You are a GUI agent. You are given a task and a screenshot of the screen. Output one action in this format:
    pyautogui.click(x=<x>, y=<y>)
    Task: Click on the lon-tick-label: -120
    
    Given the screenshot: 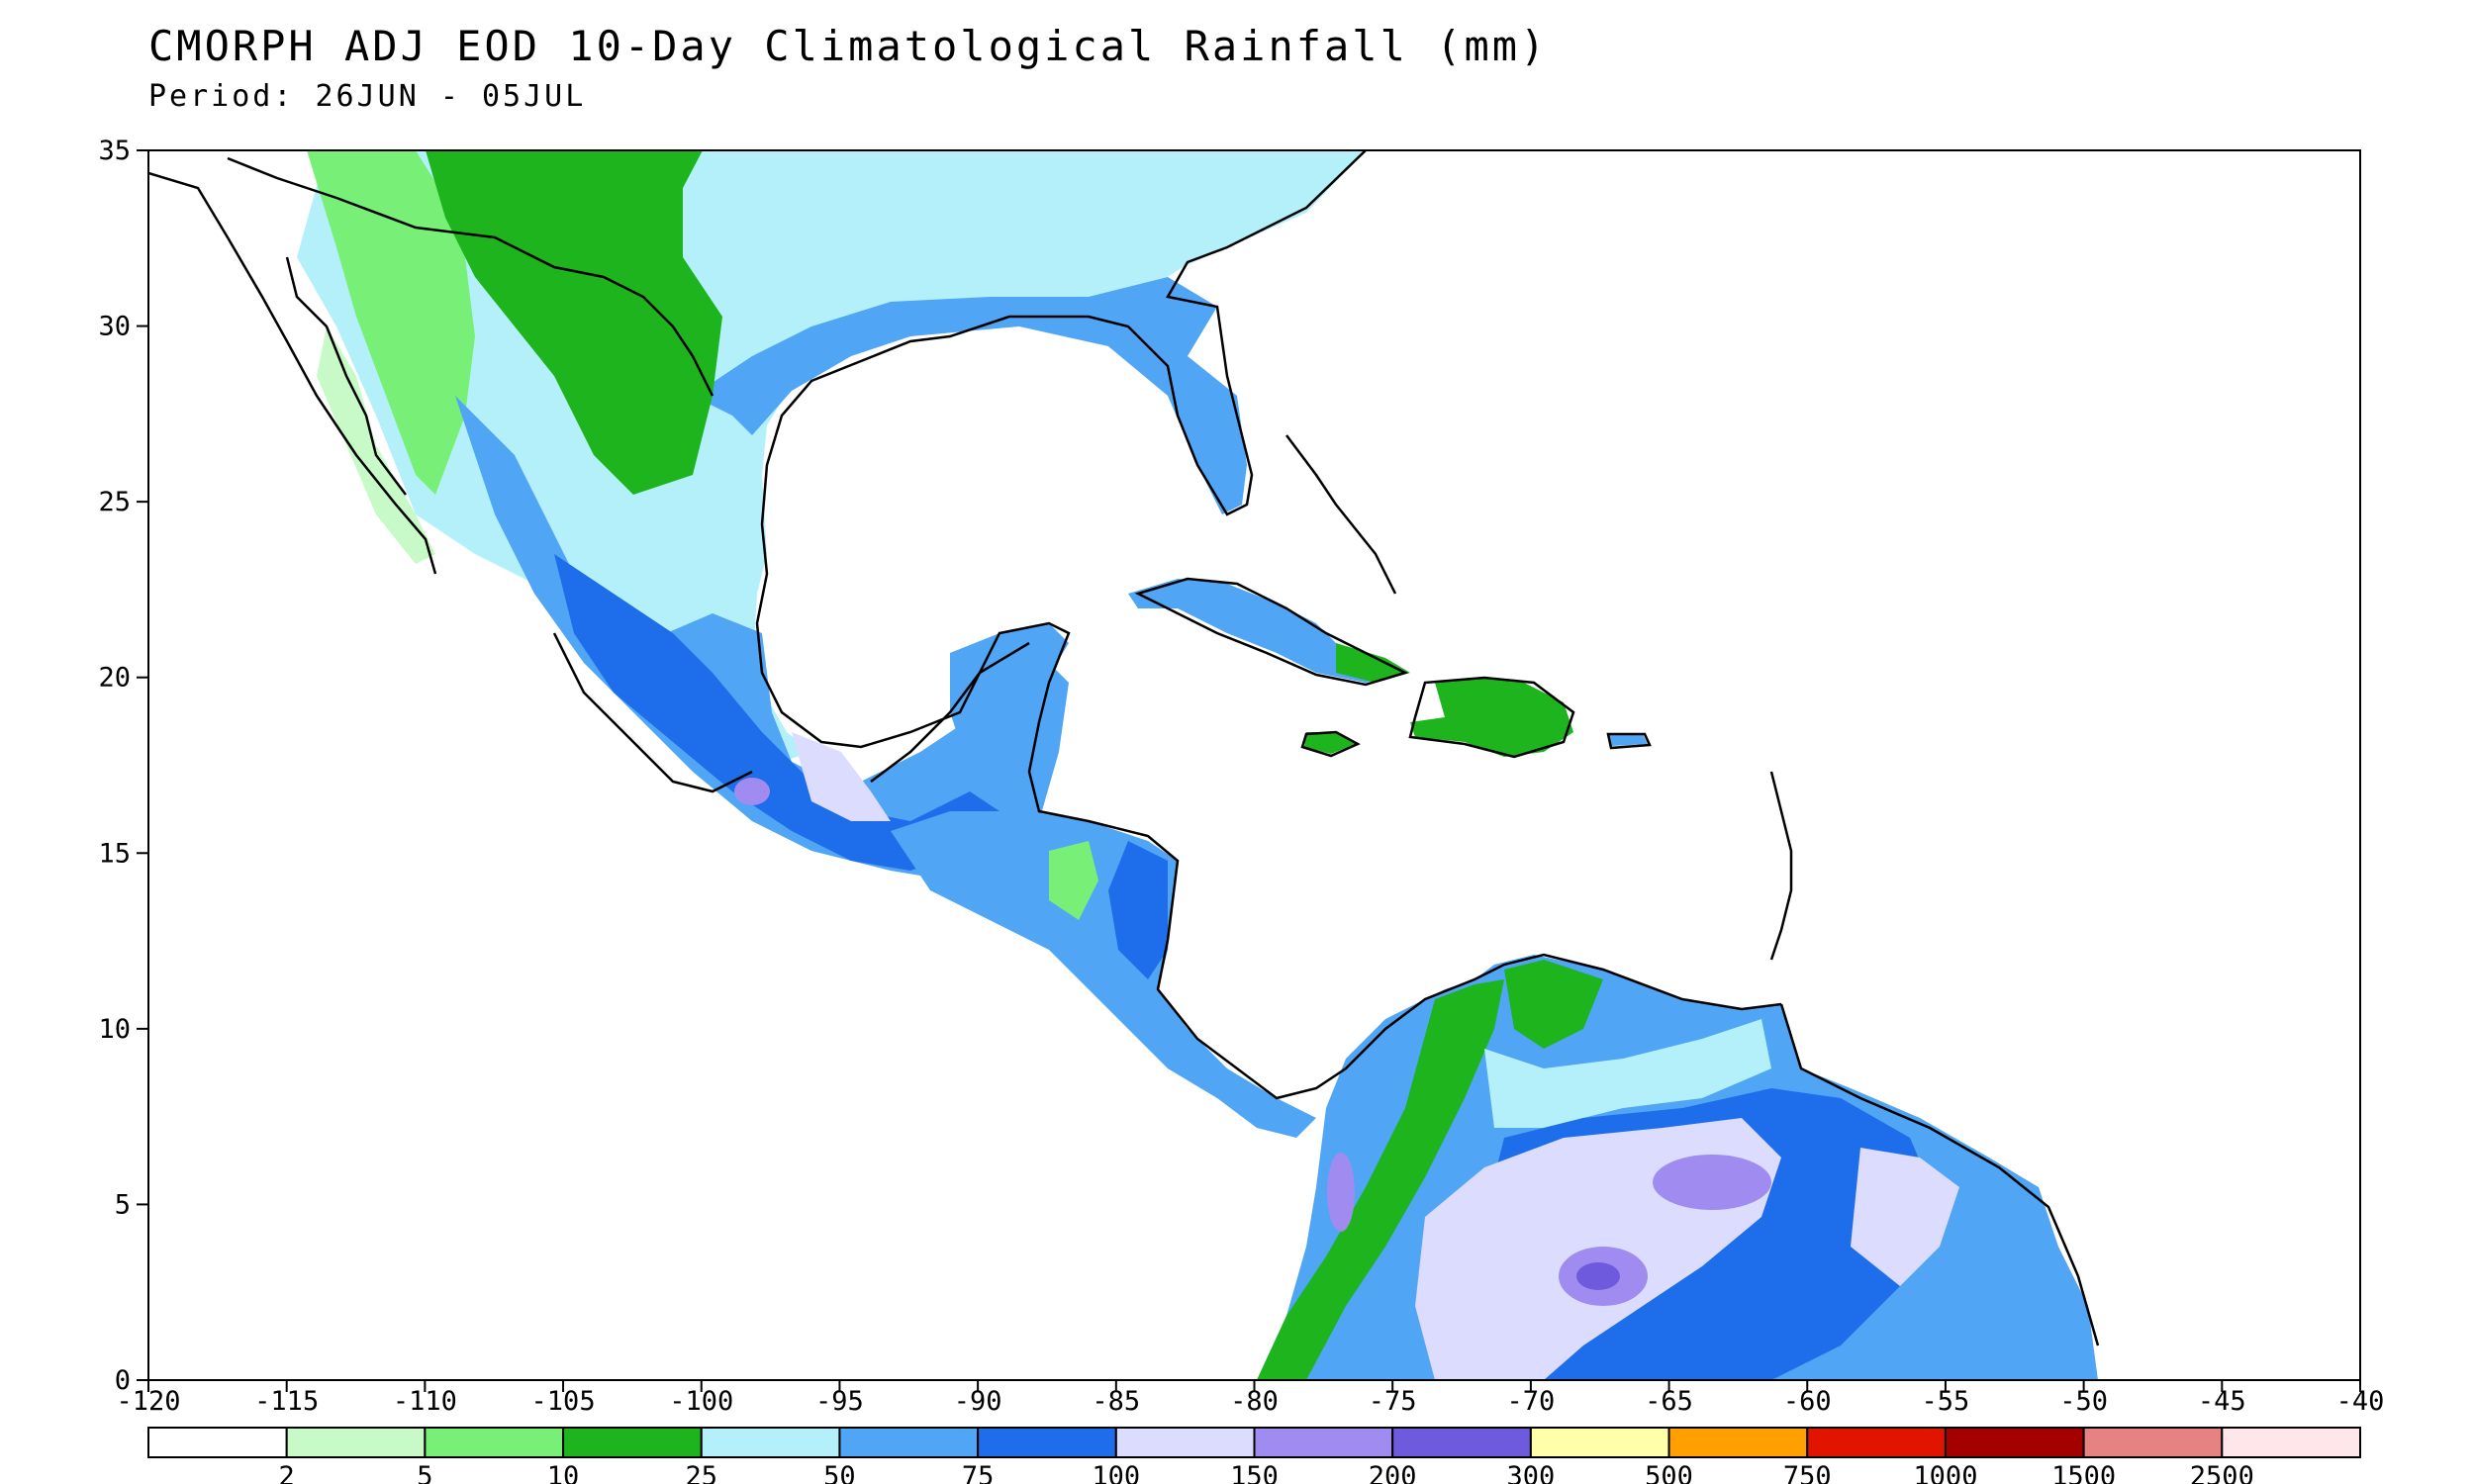 What is the action you would take?
    pyautogui.click(x=148, y=1401)
    